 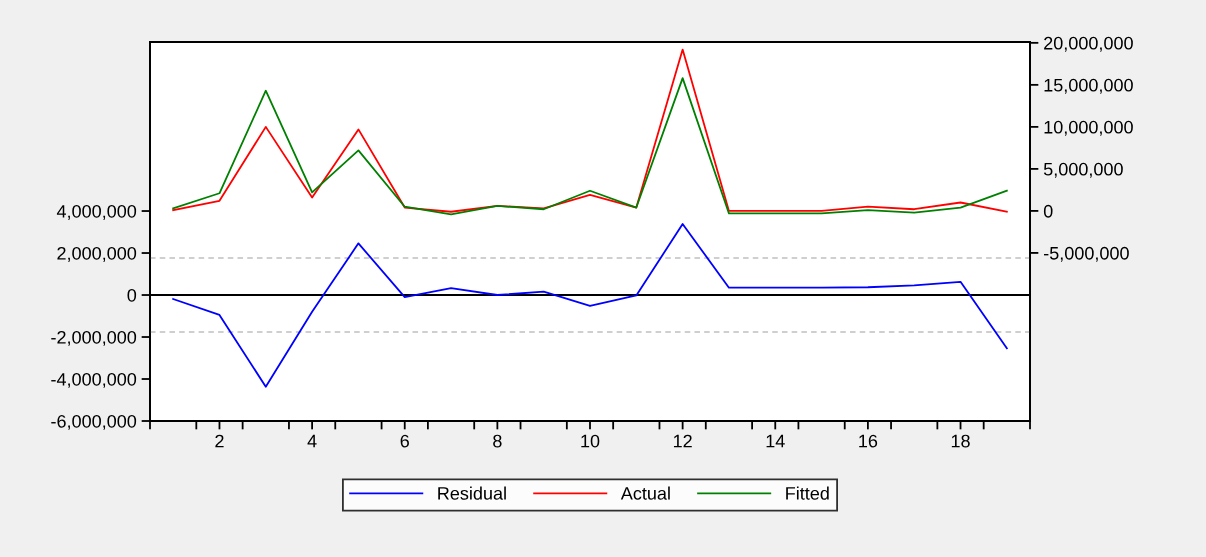 I want to click on y2-tick-label: 0, so click(x=1048, y=211).